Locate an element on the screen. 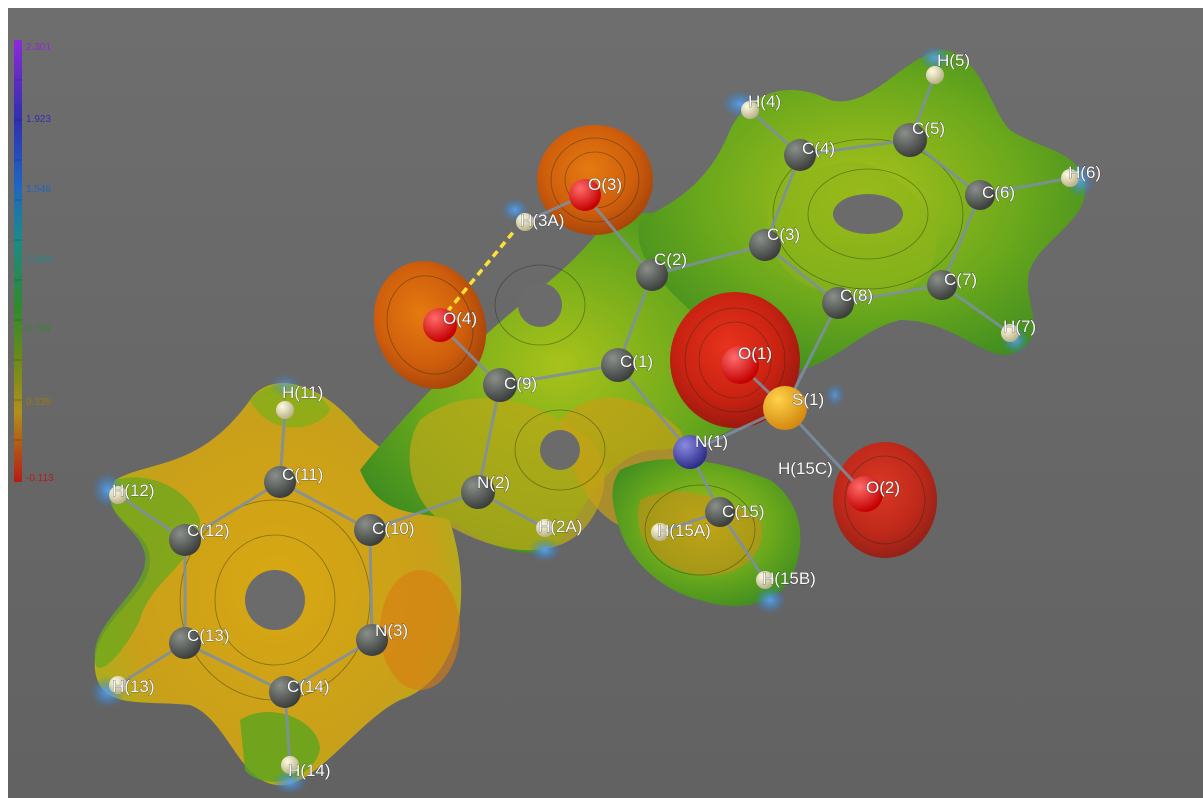 This screenshot has width=1203, height=798. scale-tick-label: 1.546 is located at coordinates (38, 189).